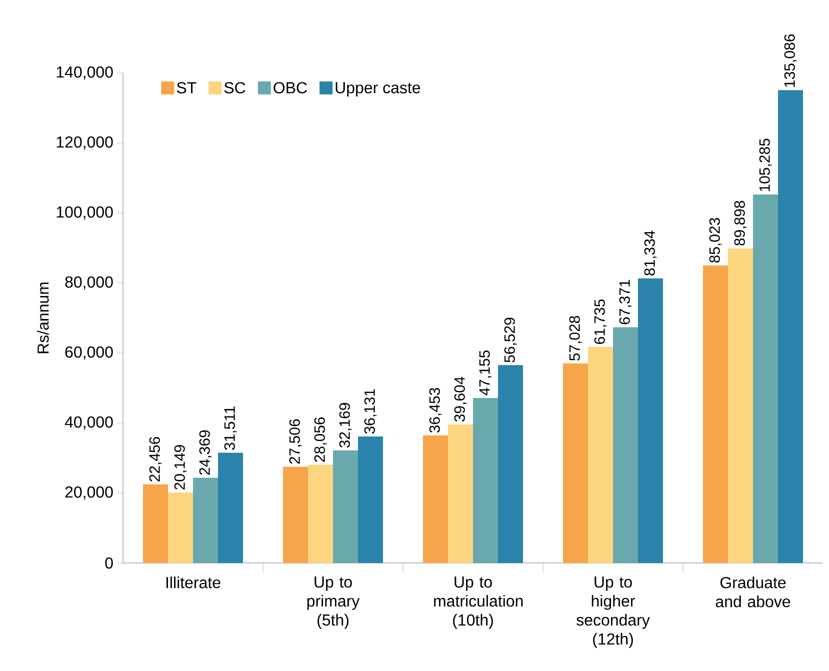  I want to click on data-label: 31,511, so click(230, 428).